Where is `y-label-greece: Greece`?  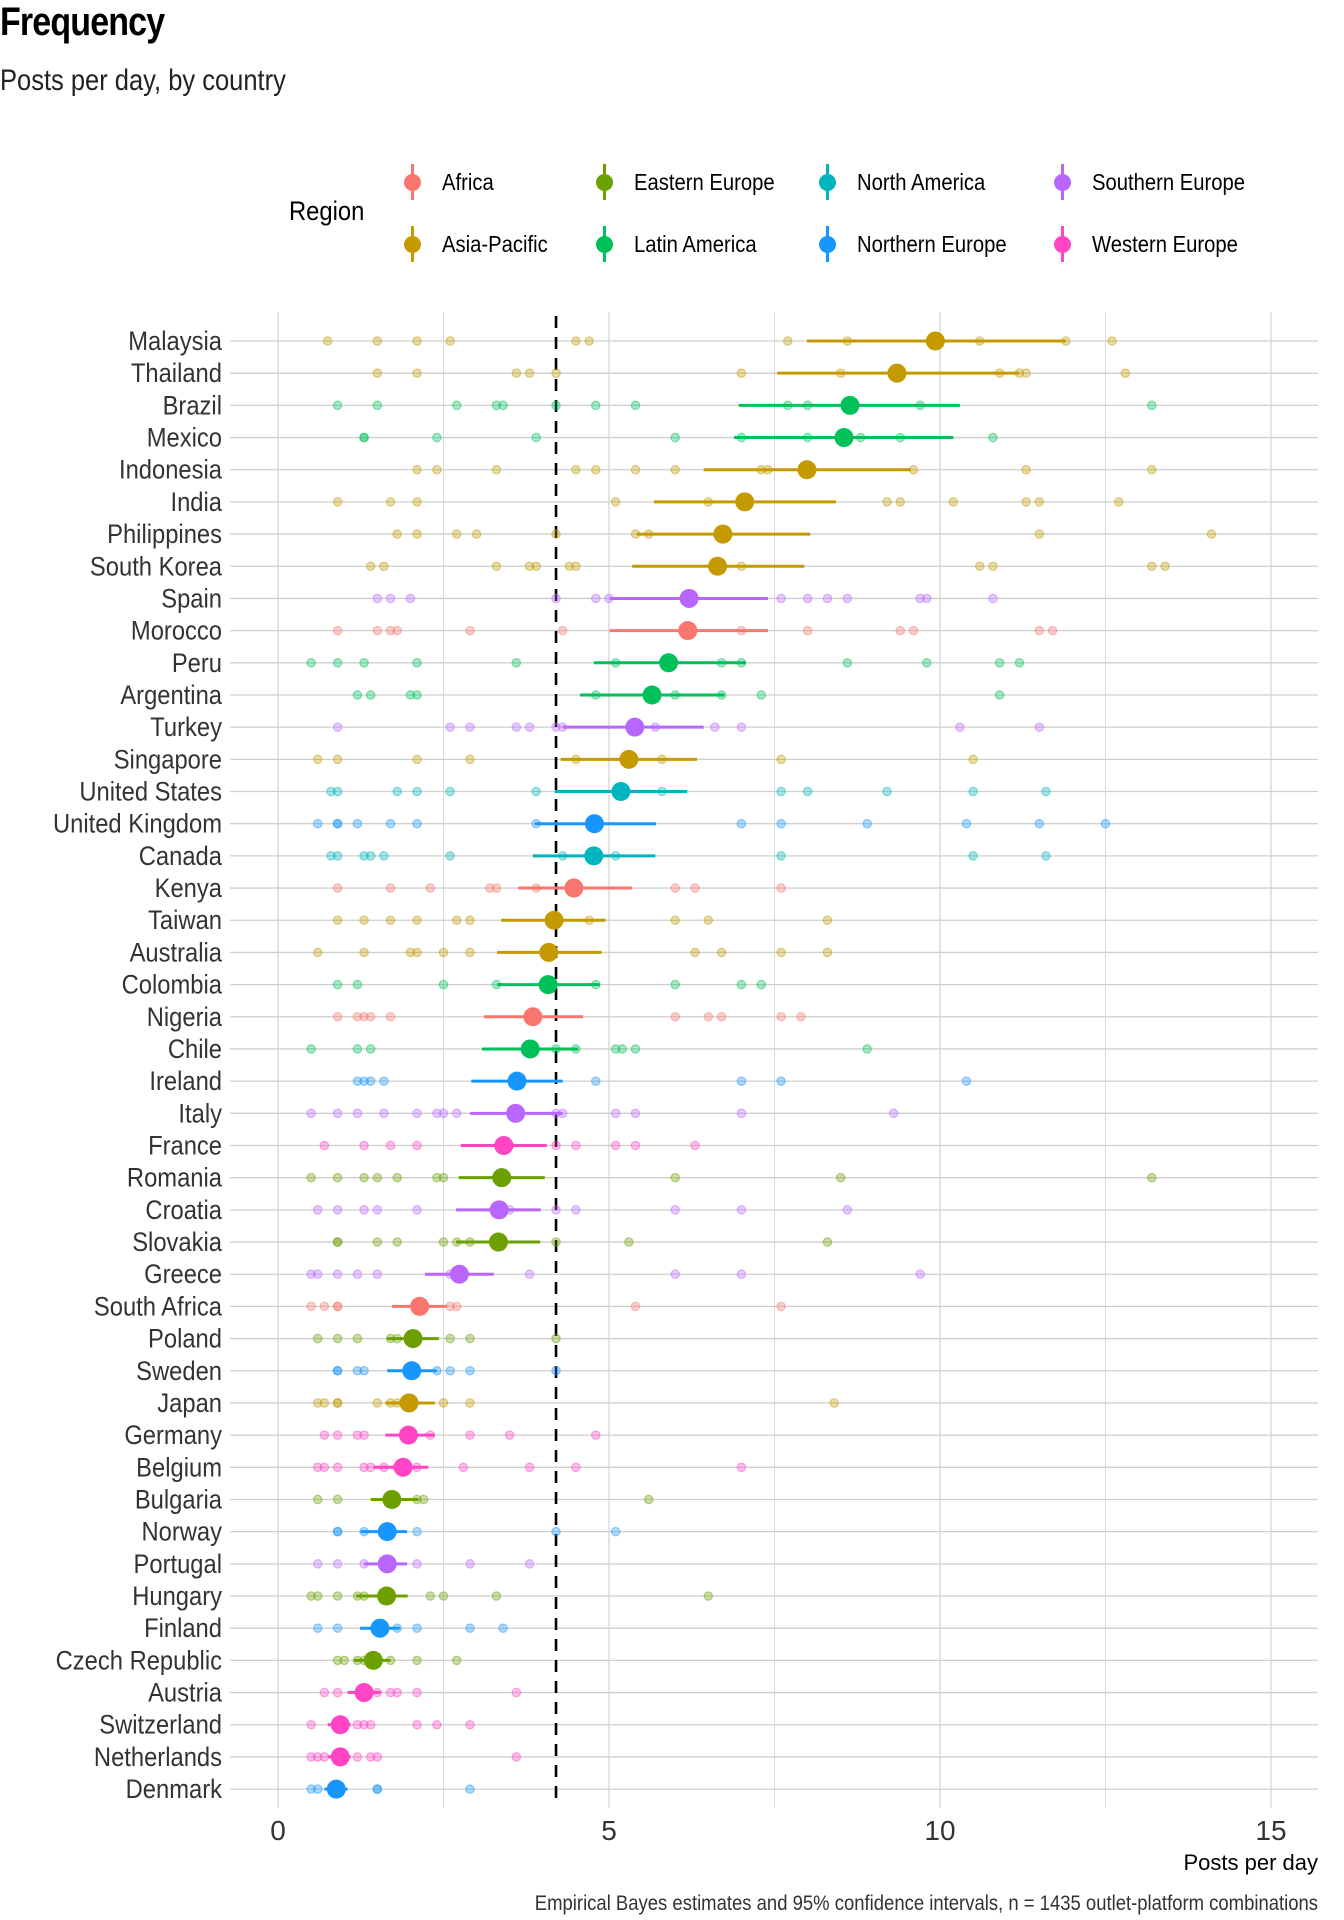 y-label-greece: Greece is located at coordinates (183, 1275).